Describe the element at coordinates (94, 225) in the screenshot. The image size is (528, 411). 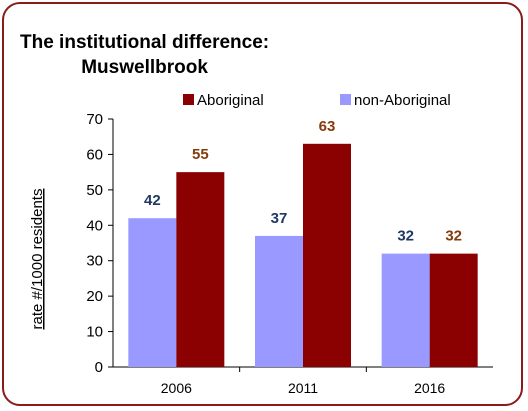
I see `y-tick-label: 40` at that location.